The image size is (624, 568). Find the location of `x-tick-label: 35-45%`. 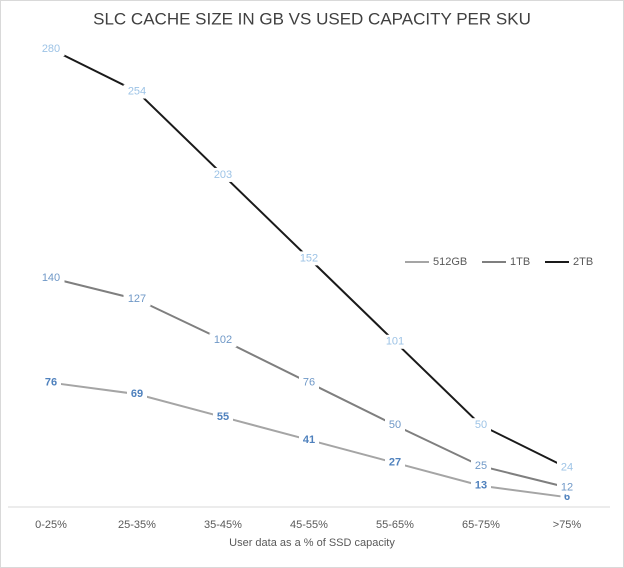

x-tick-label: 35-45% is located at coordinates (223, 525).